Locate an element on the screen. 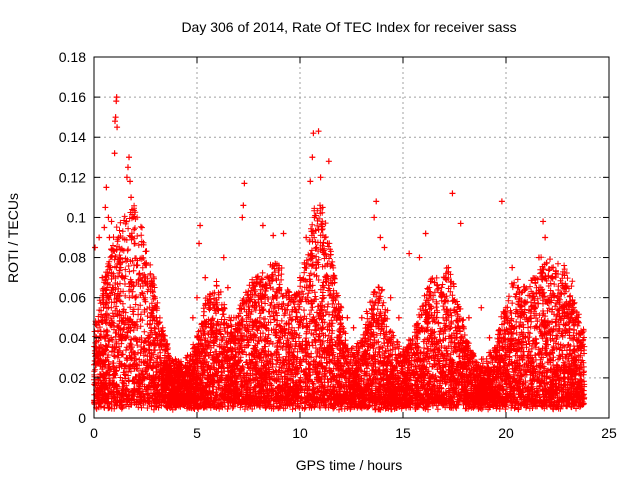  y-tick-label: 0.16 is located at coordinates (72, 97).